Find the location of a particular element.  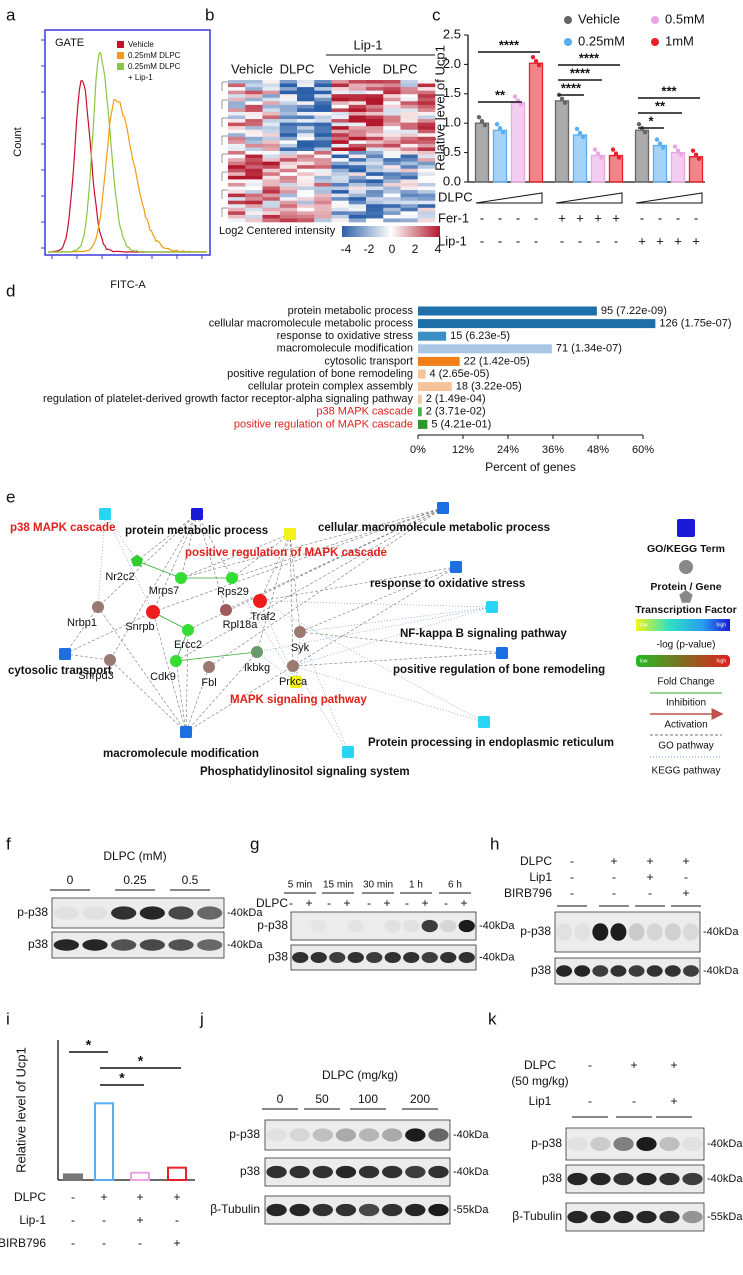

size-marker: -40kDa is located at coordinates (721, 932).